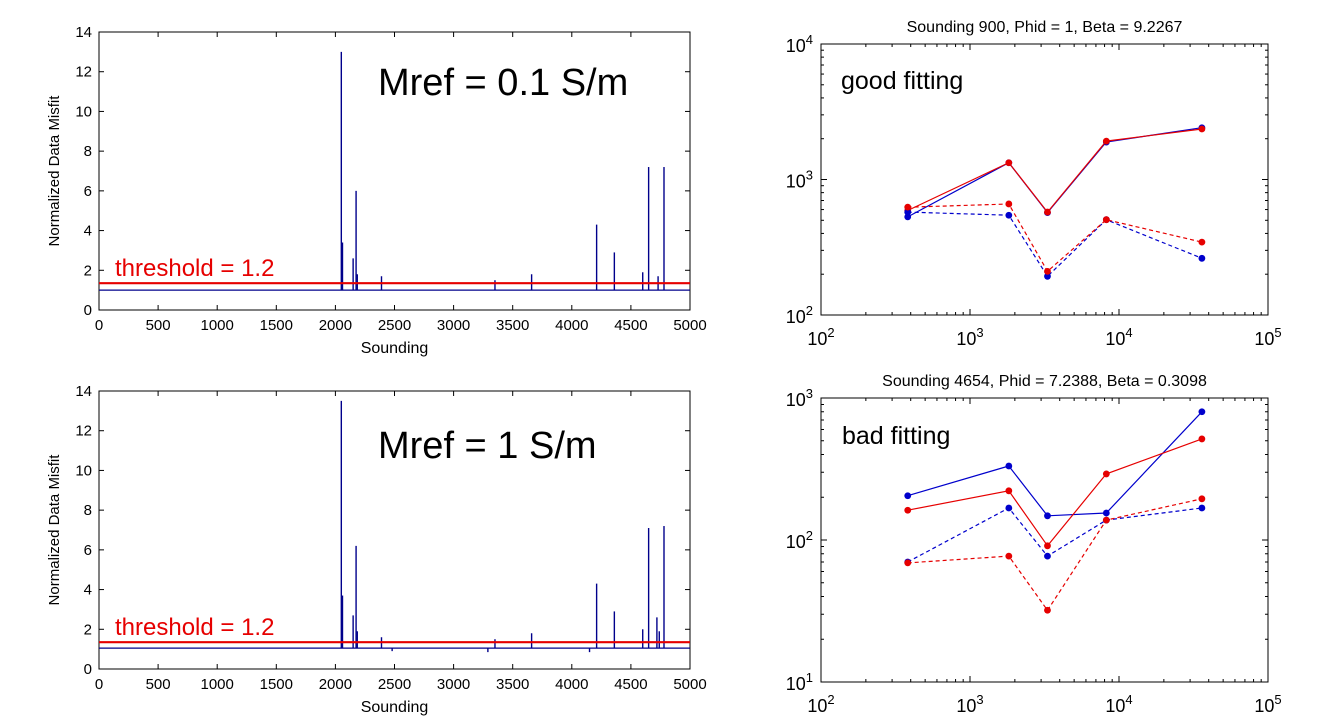  Describe the element at coordinates (902, 81) in the screenshot. I see `panel-annotation: good fitting` at that location.